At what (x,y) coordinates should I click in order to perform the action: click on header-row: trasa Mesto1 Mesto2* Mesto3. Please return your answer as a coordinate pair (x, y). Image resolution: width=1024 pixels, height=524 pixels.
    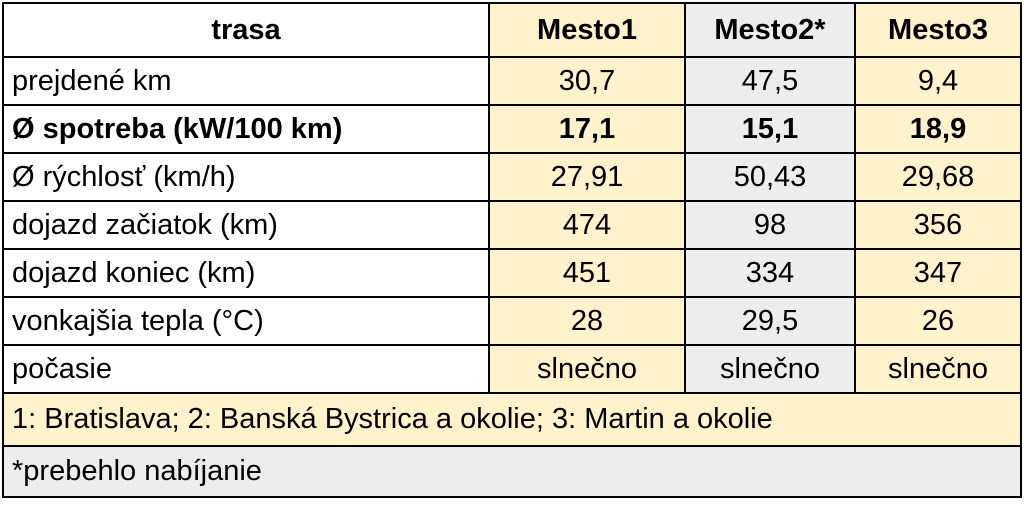
    Looking at the image, I should click on (512, 30).